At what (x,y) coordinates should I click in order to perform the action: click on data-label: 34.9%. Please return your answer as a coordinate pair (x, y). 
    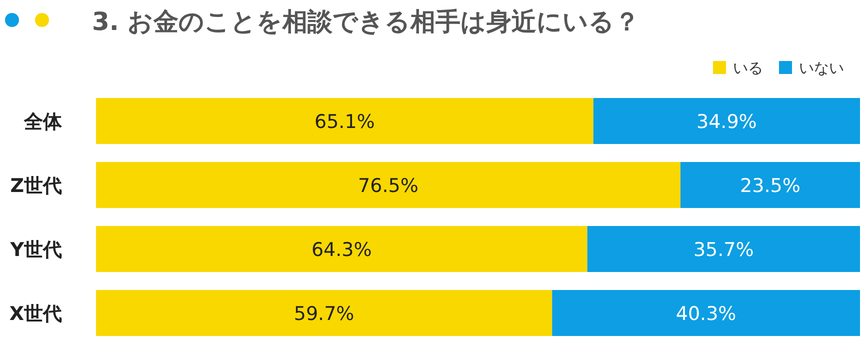
    Looking at the image, I should click on (726, 122).